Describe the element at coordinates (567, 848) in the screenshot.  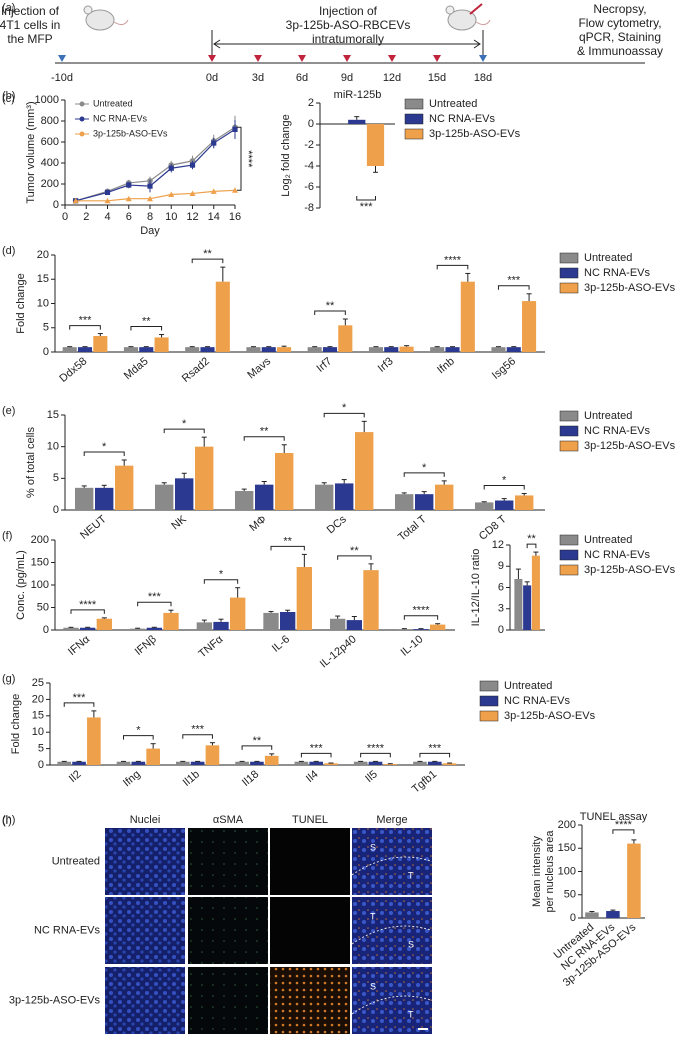
I see `y-tick-label: 150` at that location.